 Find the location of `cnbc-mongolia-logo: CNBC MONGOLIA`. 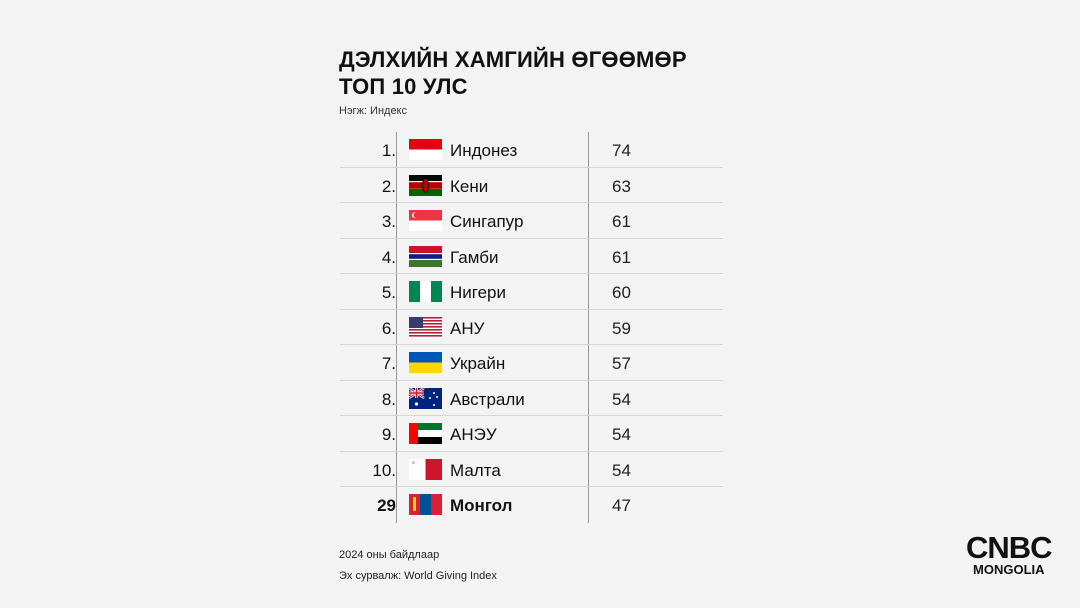

cnbc-mongolia-logo: CNBC MONGOLIA is located at coordinates (1009, 553).